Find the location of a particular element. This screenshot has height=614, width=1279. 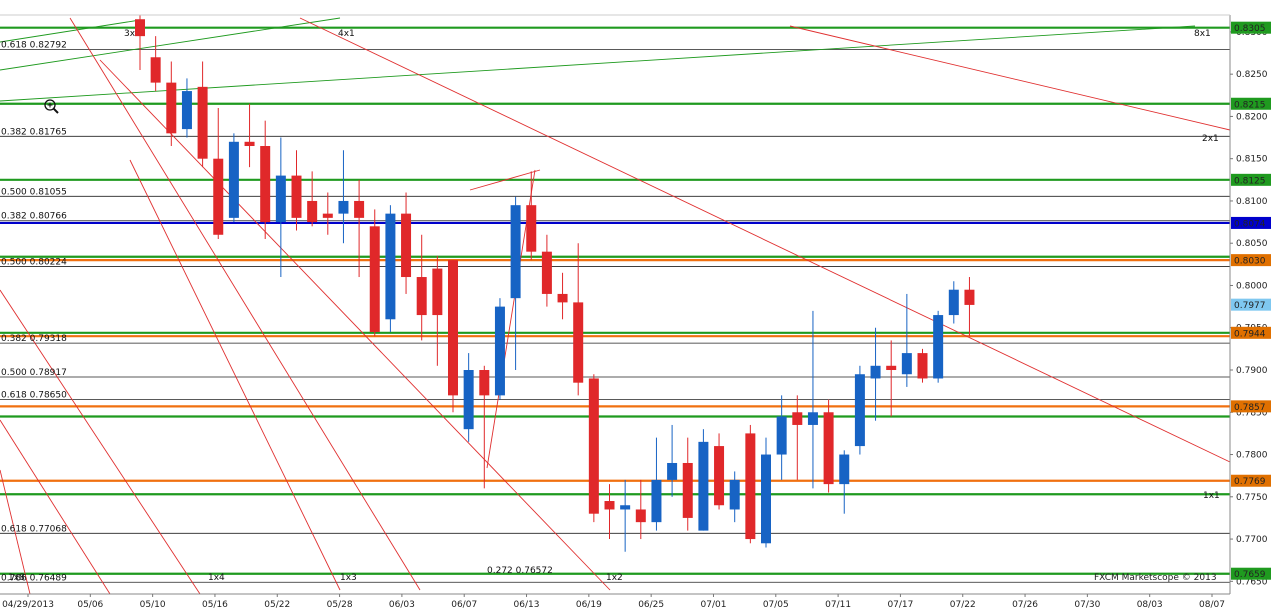

price-tag-label: 0.8215 is located at coordinates (1250, 105).